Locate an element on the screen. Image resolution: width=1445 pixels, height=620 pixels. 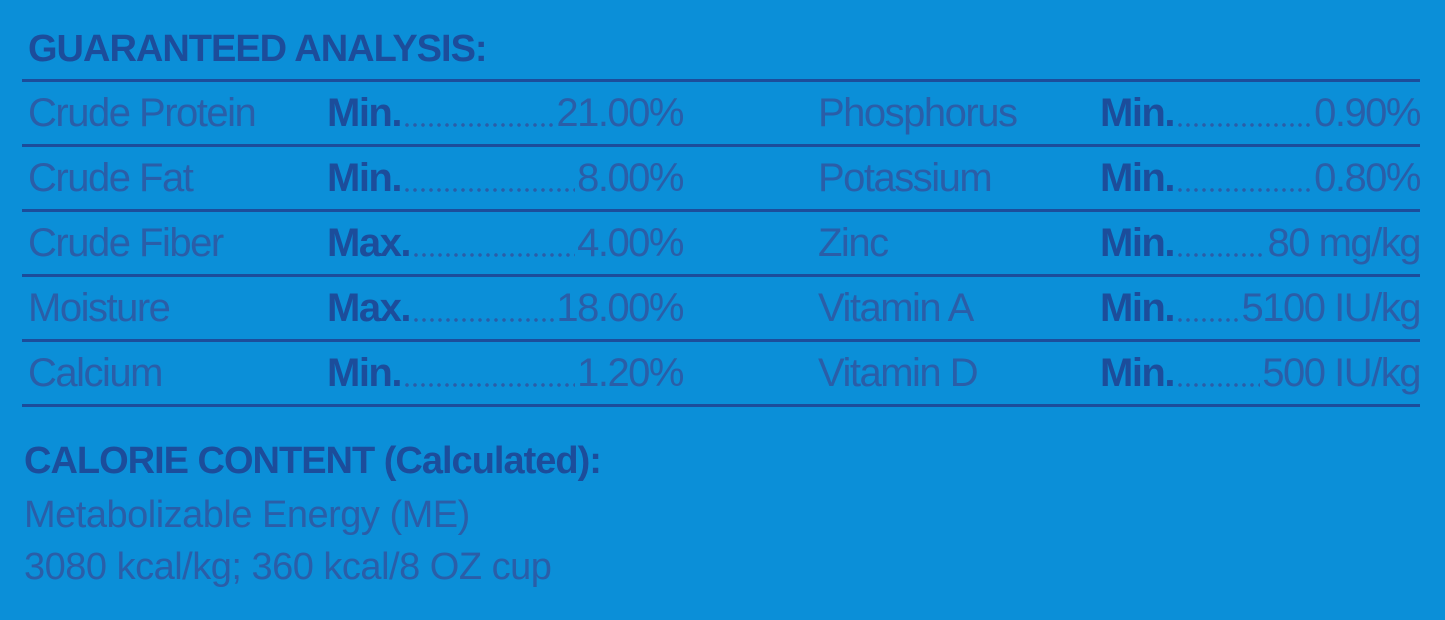
amount-value: 5100 IU/kg is located at coordinates (1331, 307).